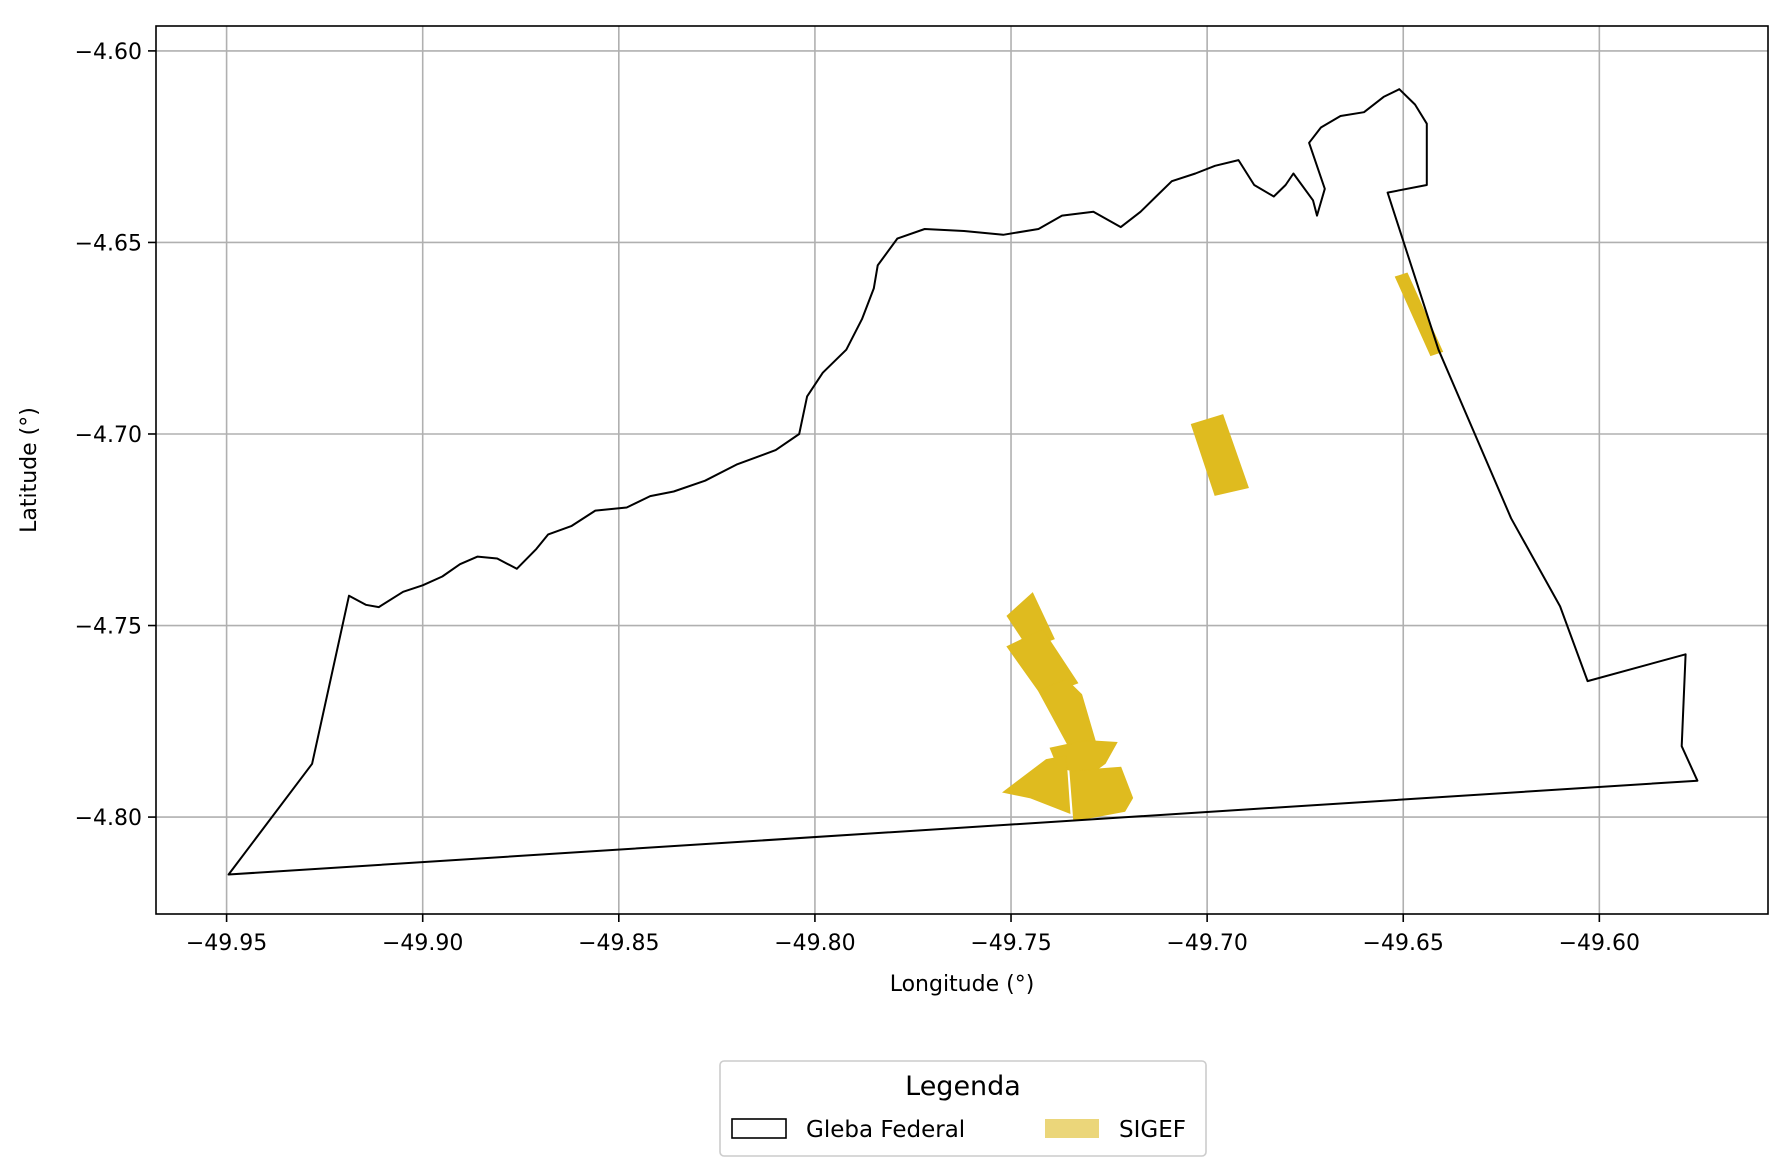  What do you see at coordinates (1599, 943) in the screenshot?
I see `x-tick-label: −49.60` at bounding box center [1599, 943].